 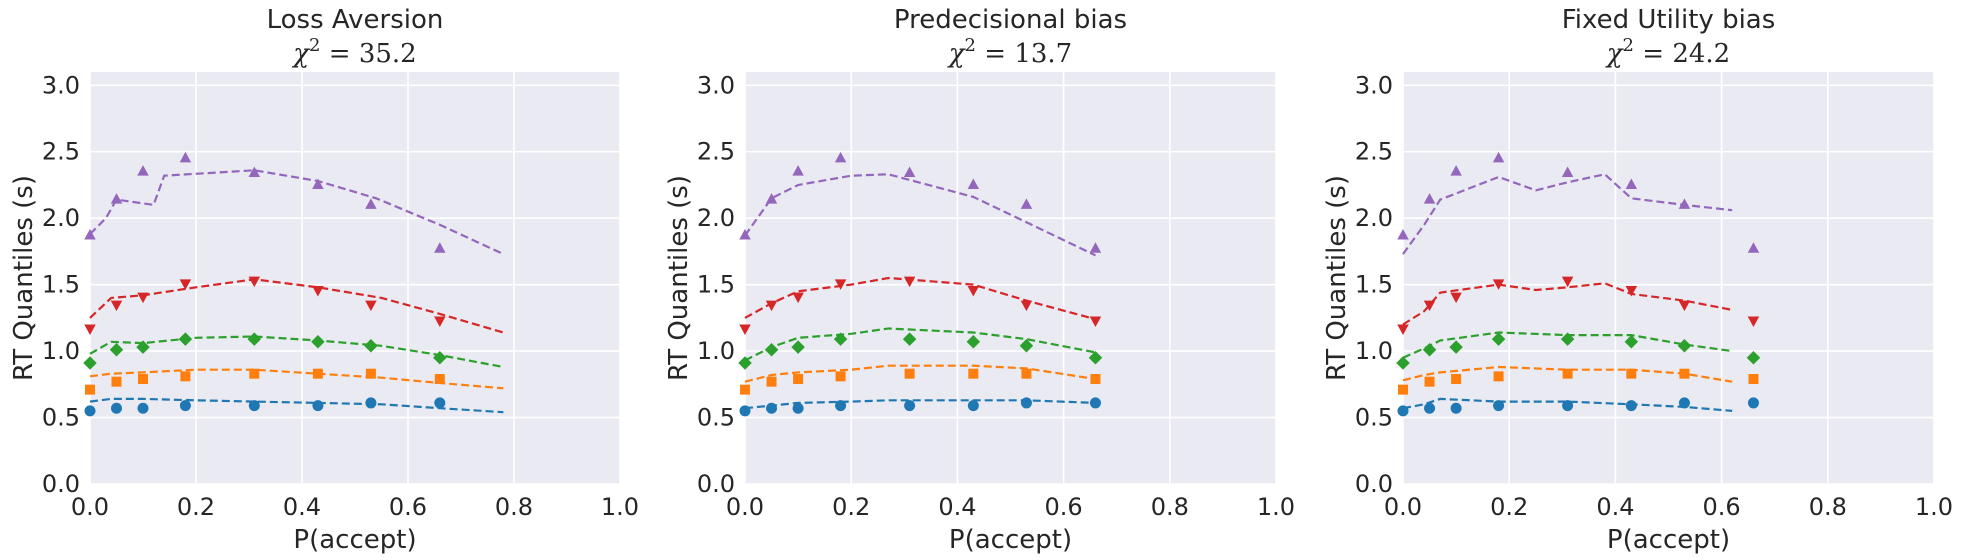 What do you see at coordinates (1667, 52) in the screenshot?
I see `chi-square-stat: χ2 = 24.2` at bounding box center [1667, 52].